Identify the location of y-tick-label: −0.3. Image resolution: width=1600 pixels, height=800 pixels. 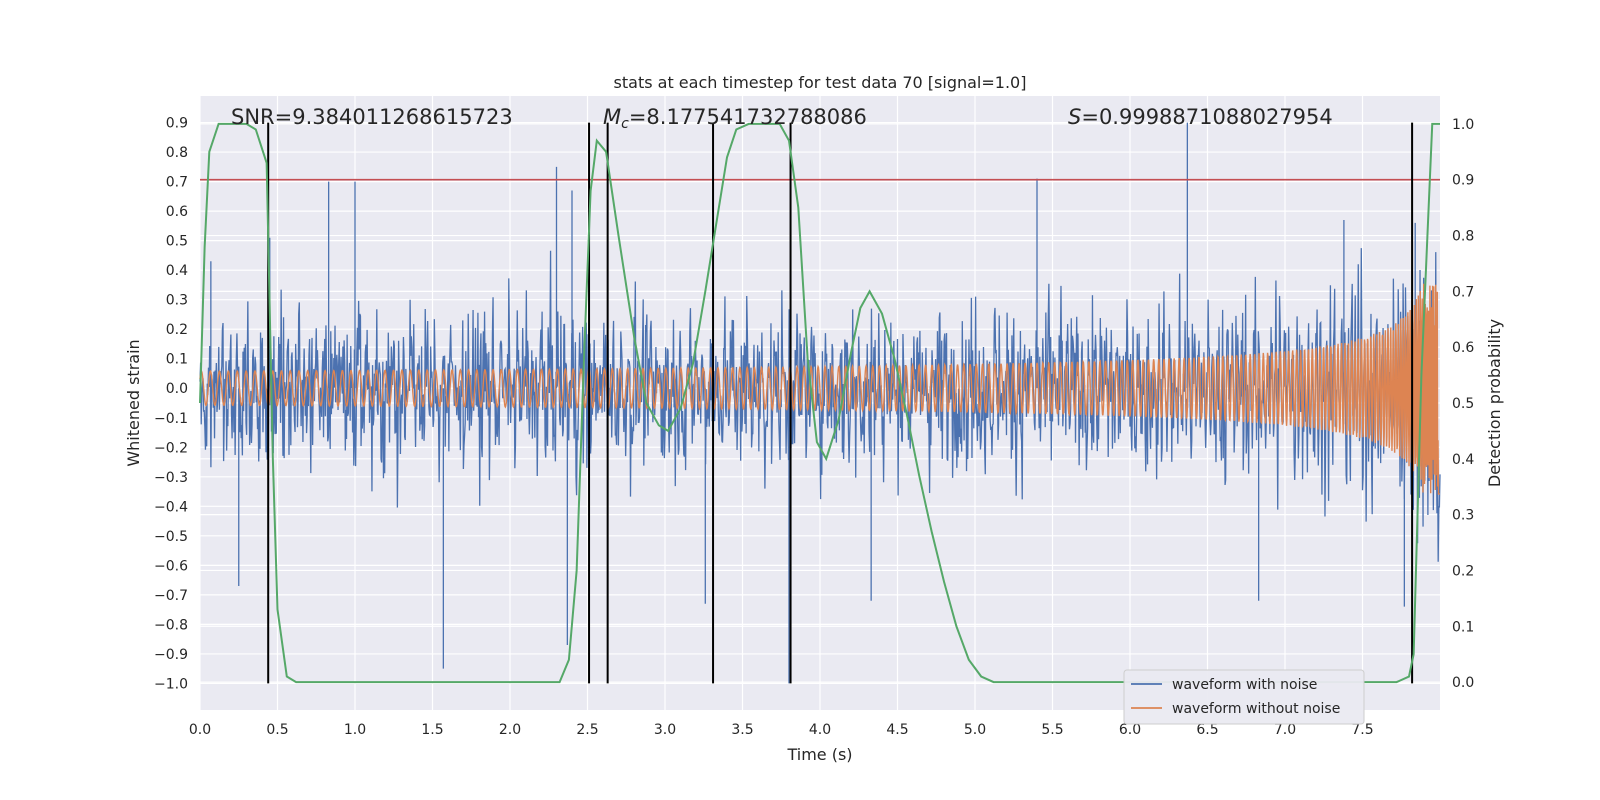
(171, 478).